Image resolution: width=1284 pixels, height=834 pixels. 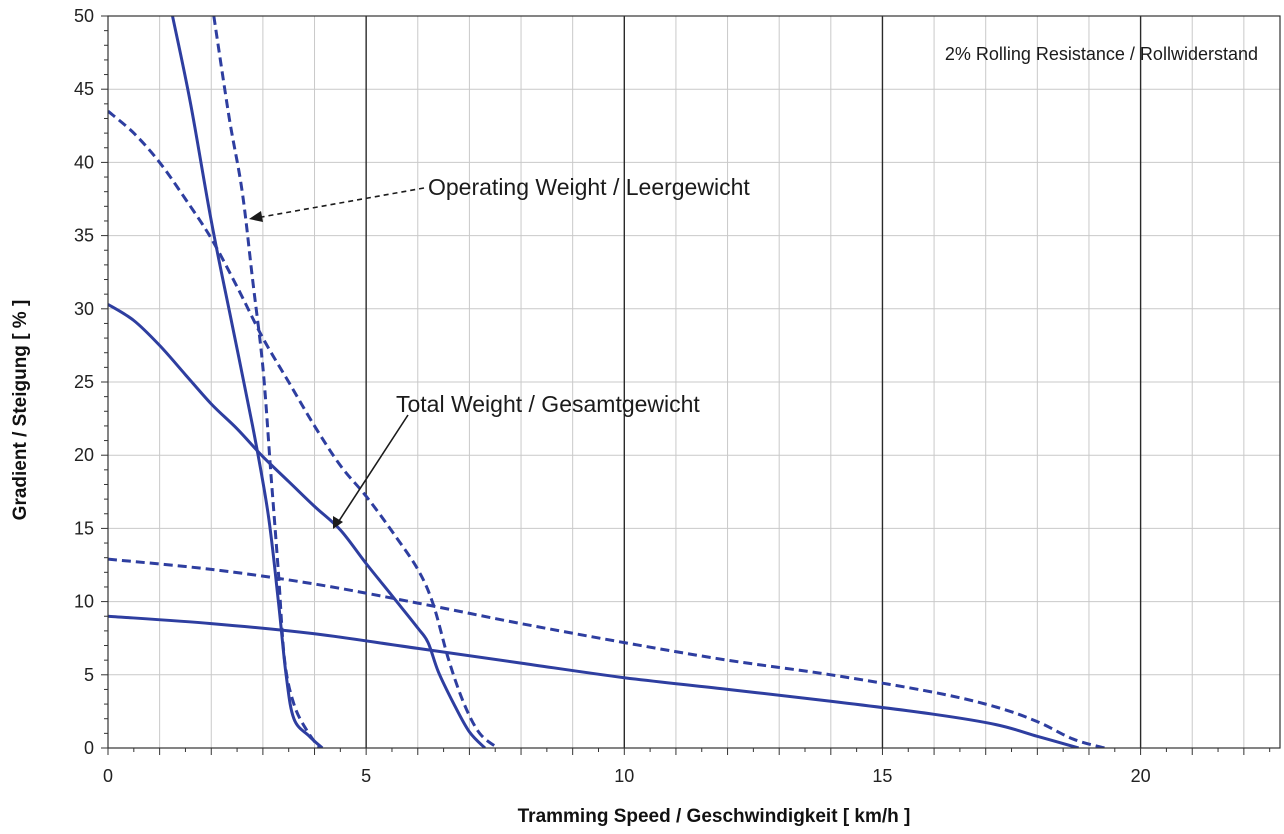 What do you see at coordinates (516, 460) in the screenshot?
I see `total-weight-annotation: Total Weight / Gesamtgewicht` at bounding box center [516, 460].